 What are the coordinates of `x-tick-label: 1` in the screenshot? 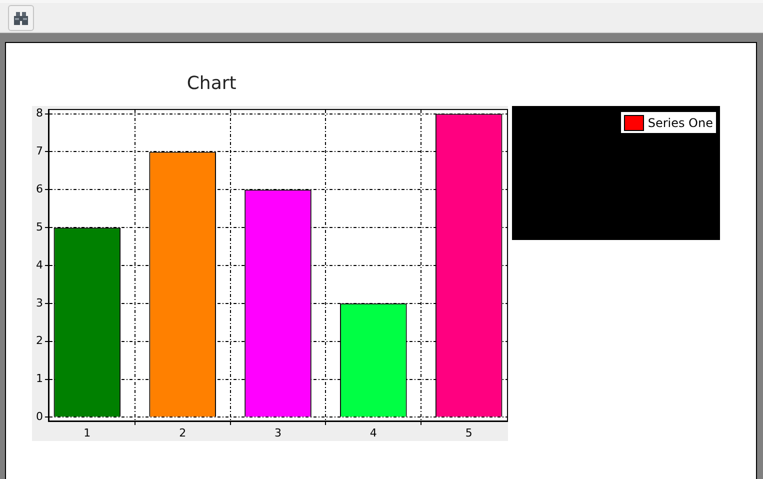 It's located at (87, 433).